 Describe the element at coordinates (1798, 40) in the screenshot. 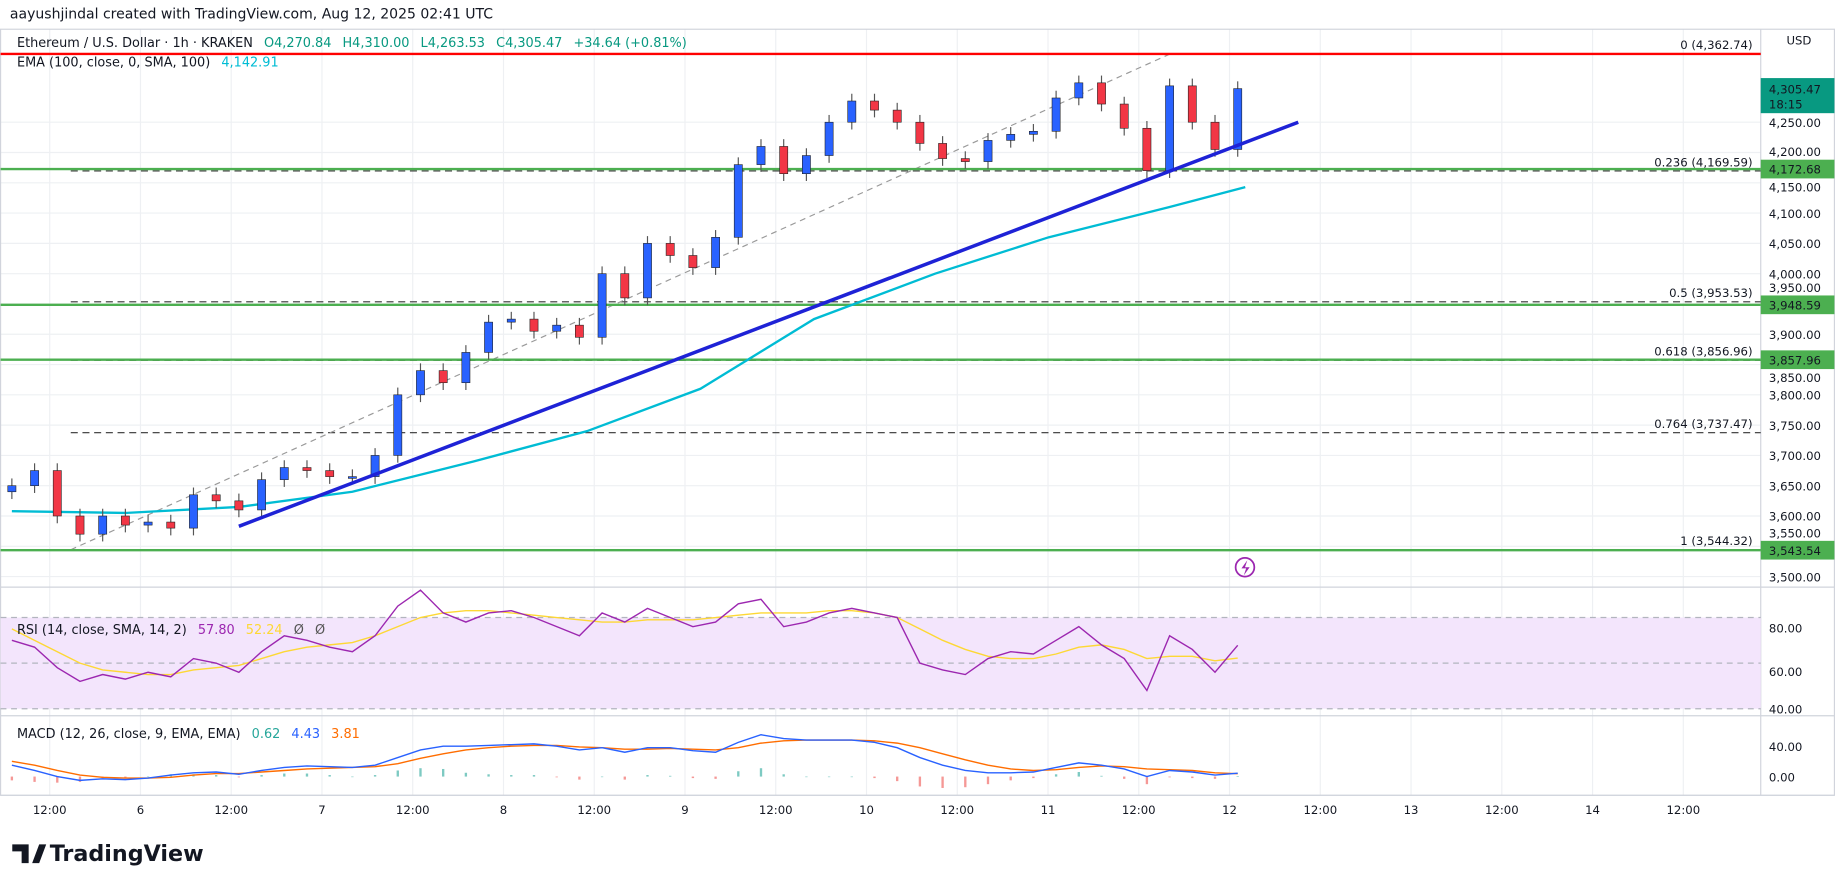

I see `currency-label: USD` at that location.